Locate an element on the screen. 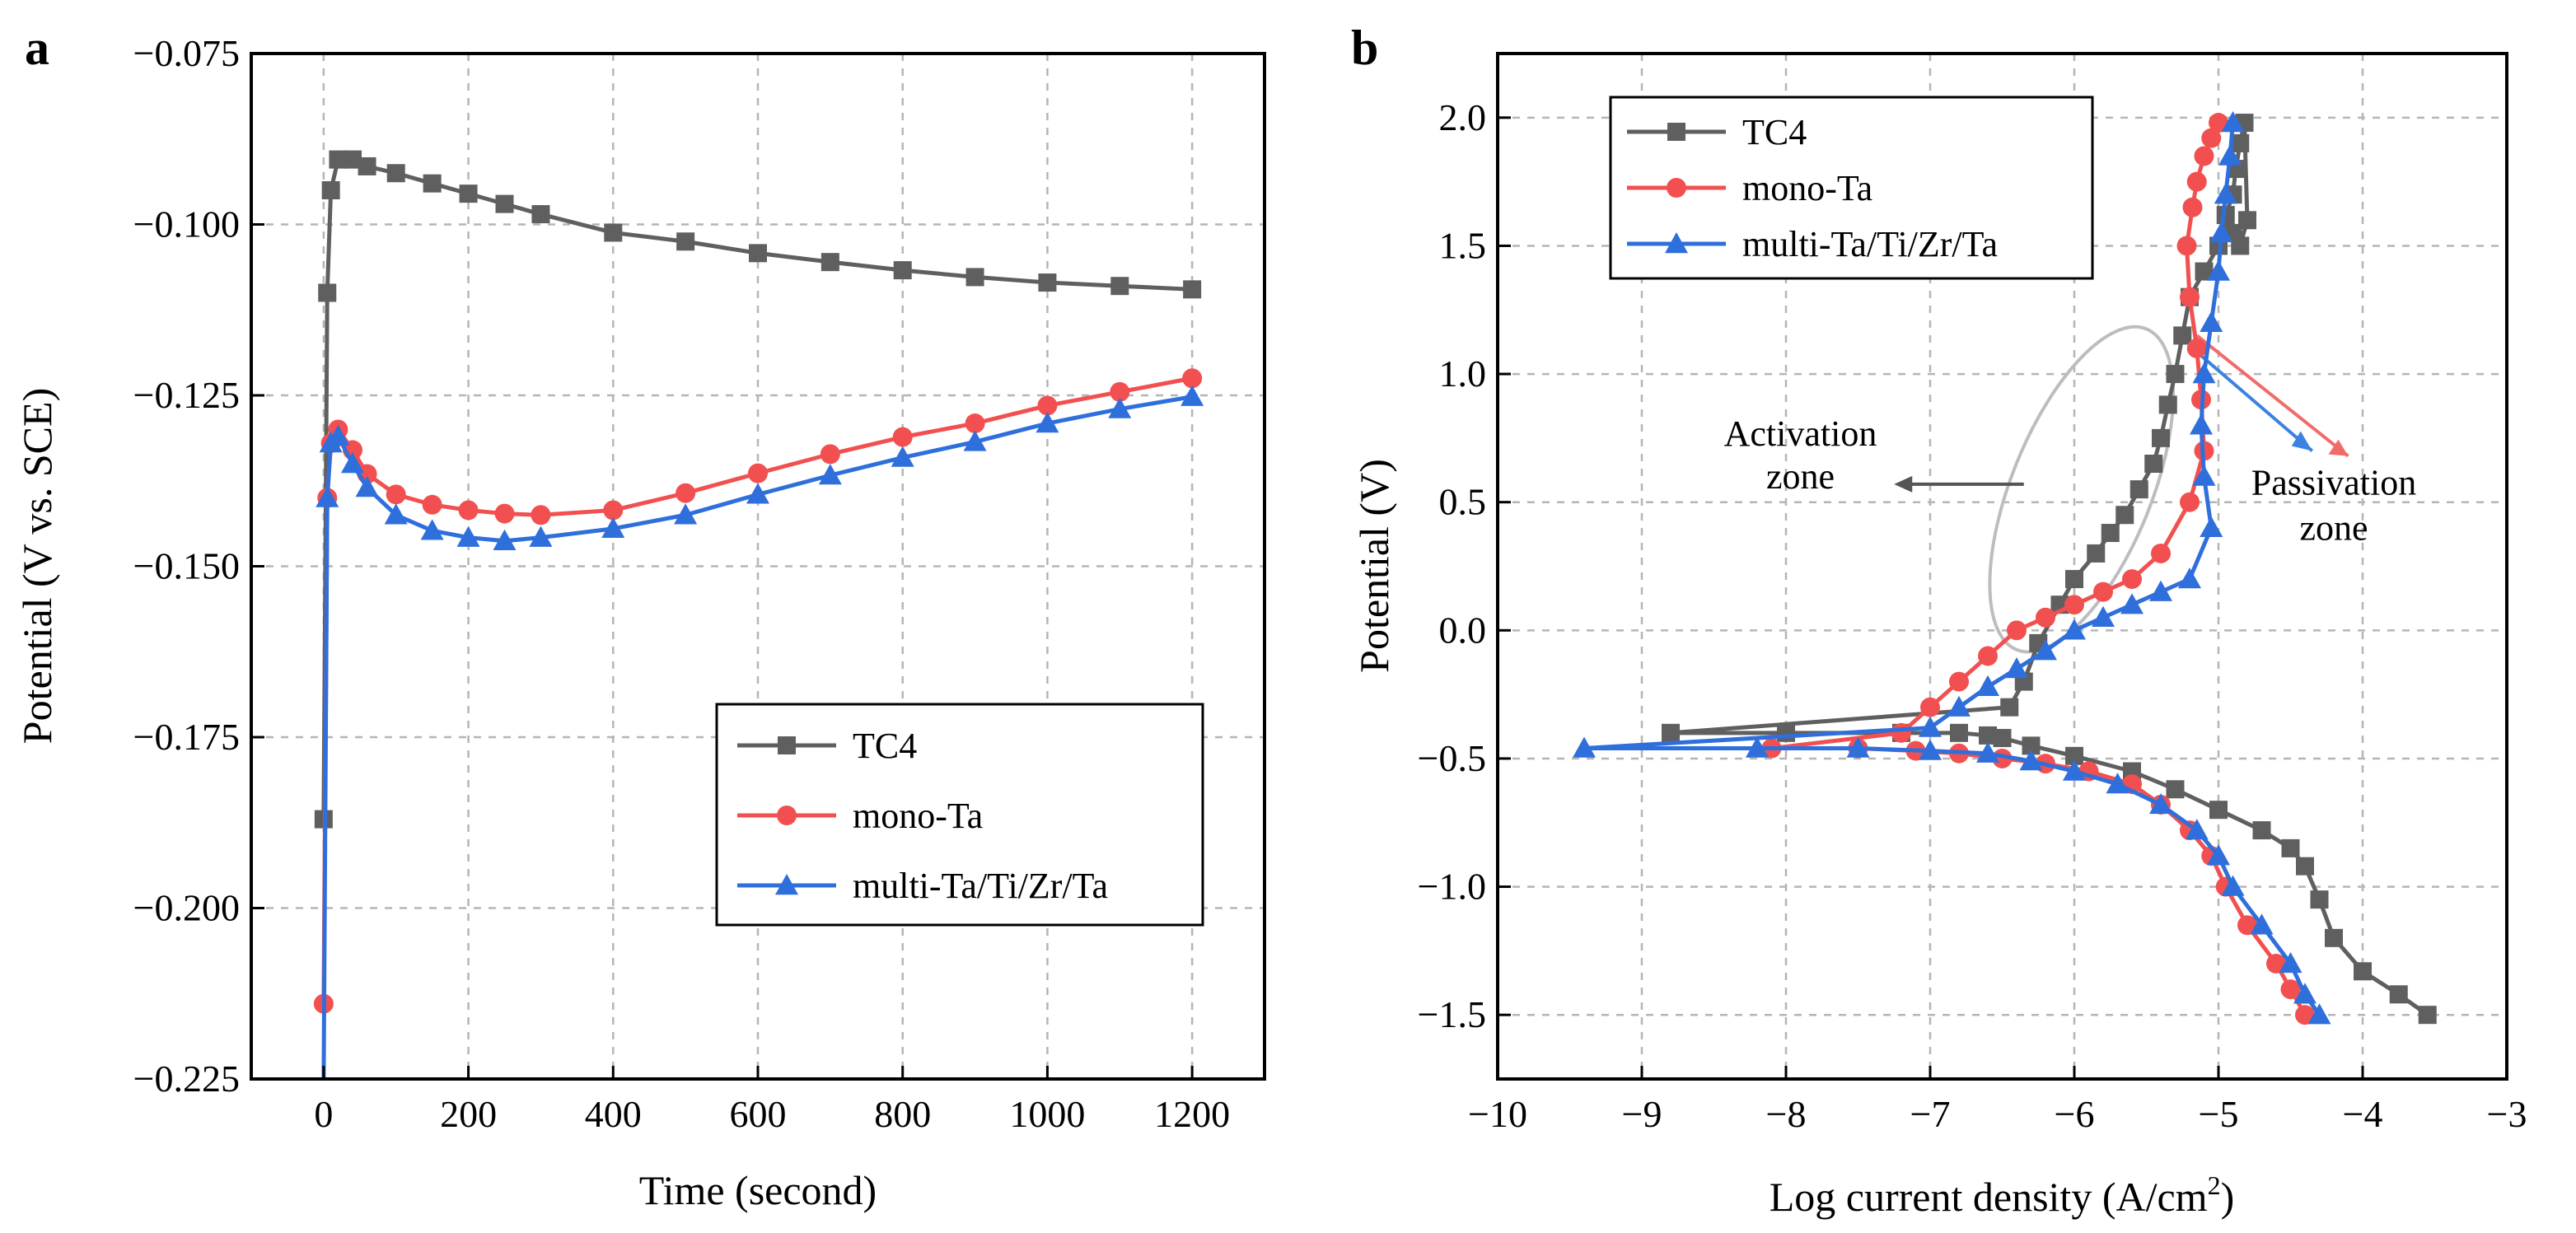 The width and height of the screenshot is (2576, 1233). passivation-arrow-red is located at coordinates (2272, 396).